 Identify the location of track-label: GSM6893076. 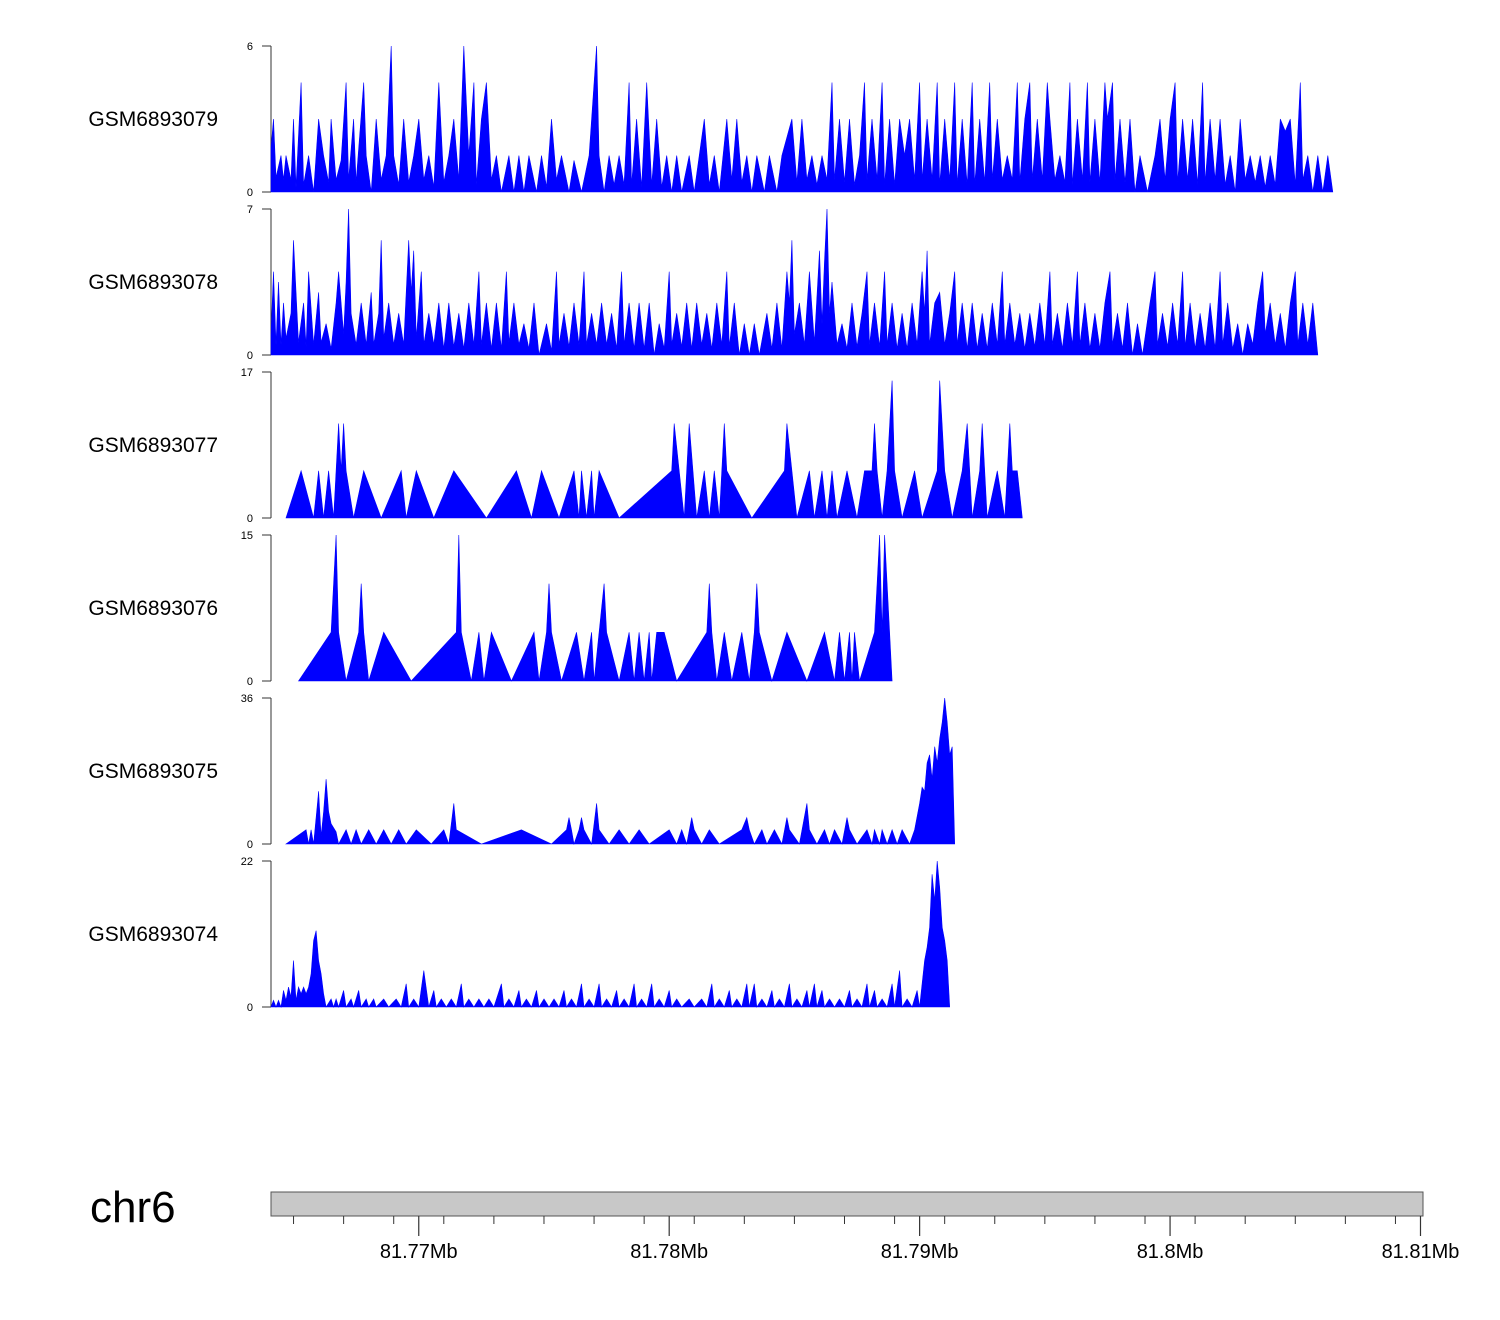
(153, 608).